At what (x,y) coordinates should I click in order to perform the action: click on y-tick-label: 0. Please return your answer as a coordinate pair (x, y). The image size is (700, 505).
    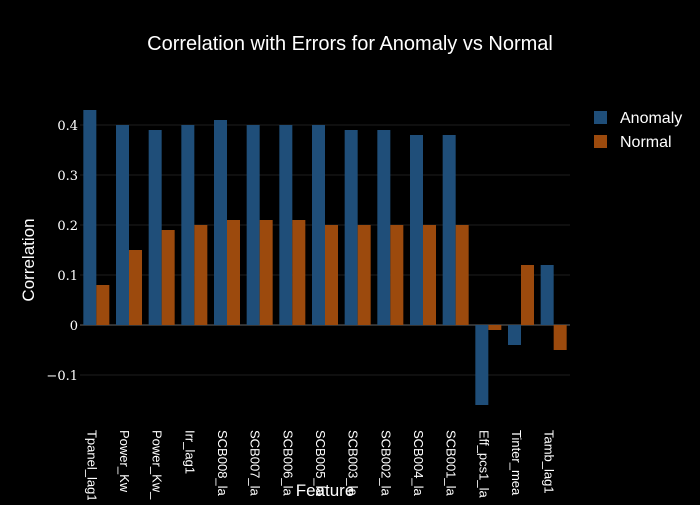
    Looking at the image, I should click on (74, 326).